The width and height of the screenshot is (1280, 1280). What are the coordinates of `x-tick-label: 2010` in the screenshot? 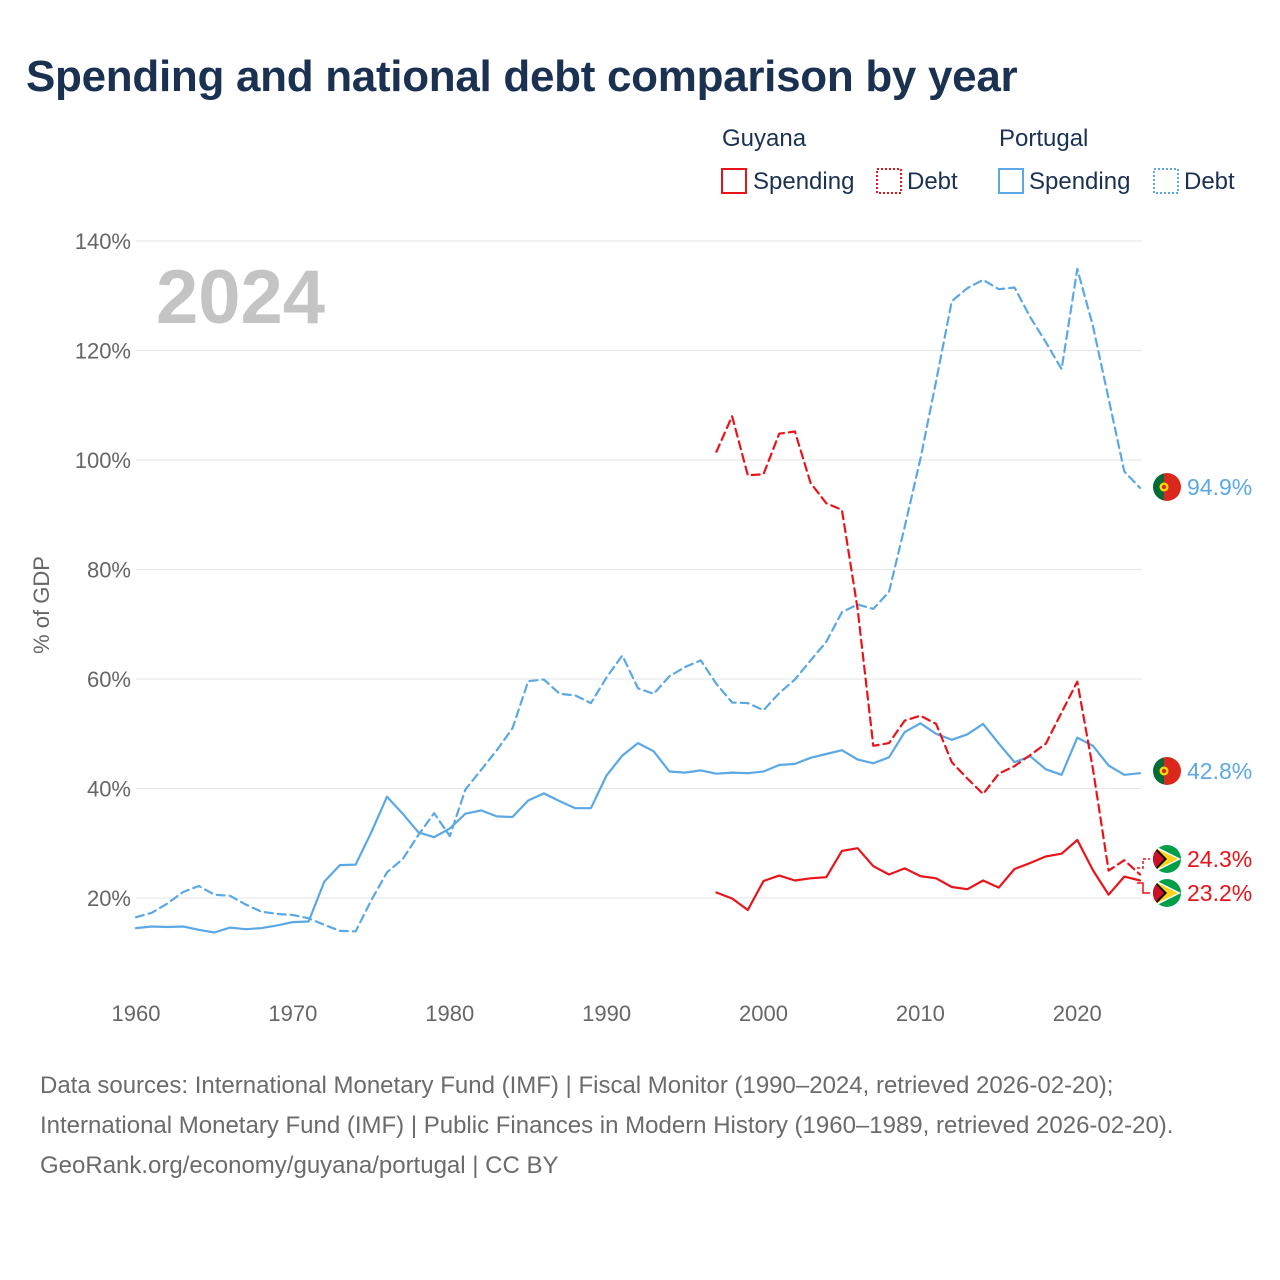 It's located at (920, 1013).